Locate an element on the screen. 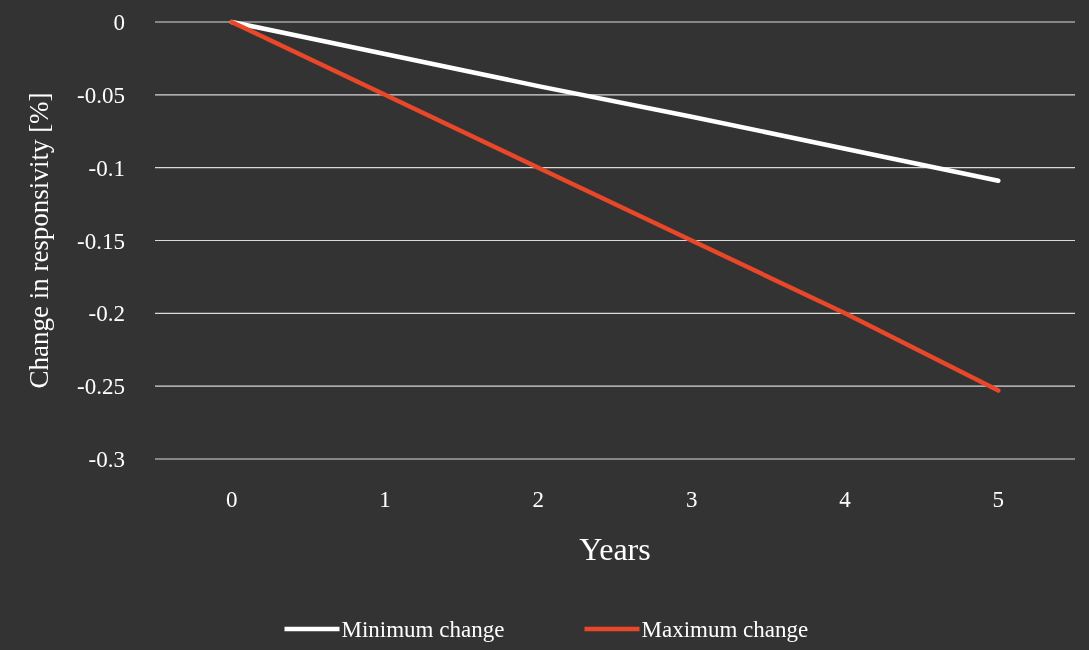 Image resolution: width=1089 pixels, height=650 pixels. x-tick-label: 2 is located at coordinates (538, 499).